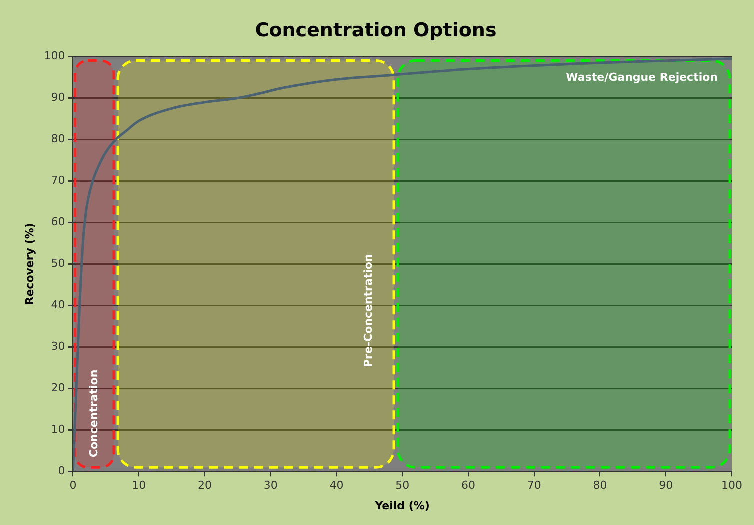 This screenshot has width=754, height=525. What do you see at coordinates (73, 485) in the screenshot?
I see `x-tick-label: 0` at bounding box center [73, 485].